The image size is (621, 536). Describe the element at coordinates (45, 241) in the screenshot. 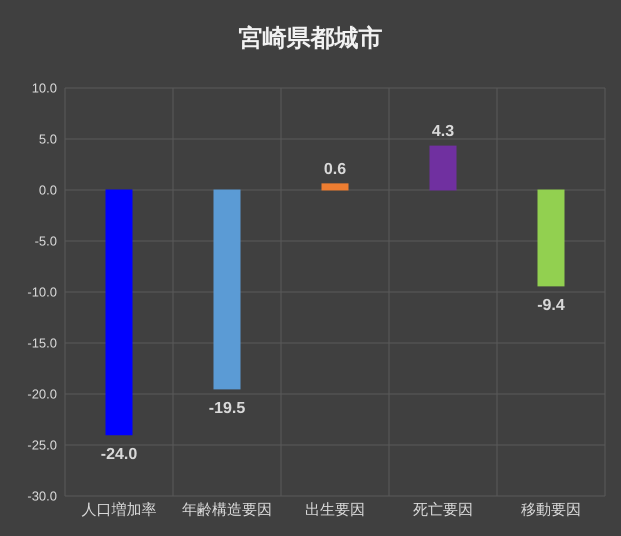

I see `y-tick-label: -5.0` at that location.